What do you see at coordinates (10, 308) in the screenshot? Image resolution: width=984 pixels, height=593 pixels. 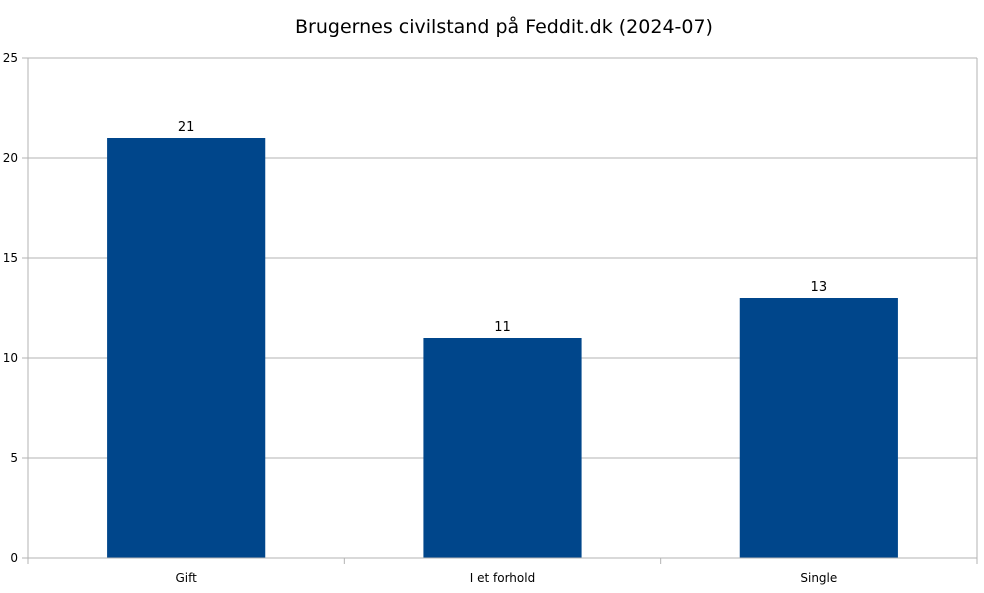 I see `y-axis-tick-labels: 0 5 10 15 20 25` at bounding box center [10, 308].